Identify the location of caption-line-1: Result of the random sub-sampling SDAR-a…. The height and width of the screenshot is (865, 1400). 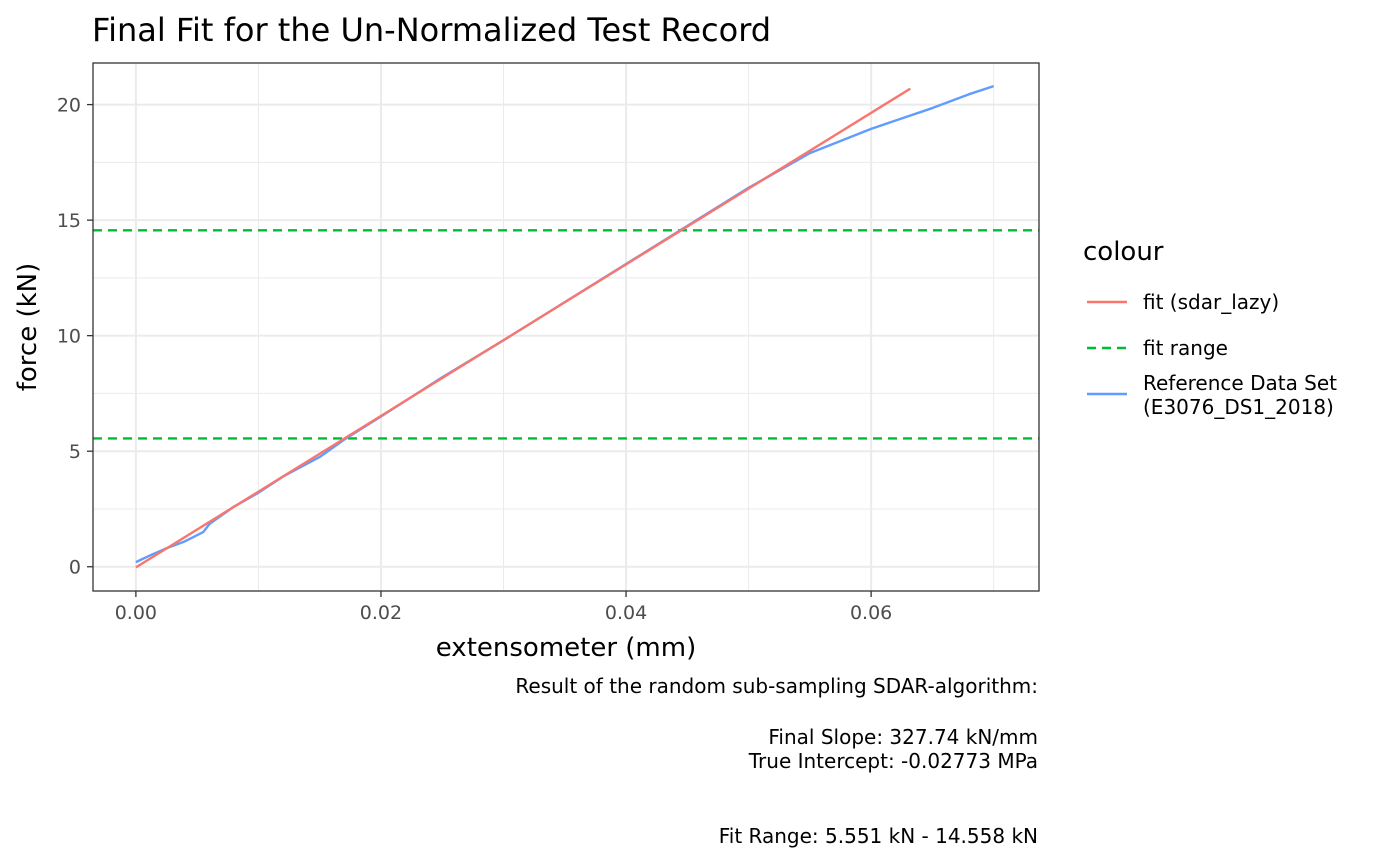
(776, 686).